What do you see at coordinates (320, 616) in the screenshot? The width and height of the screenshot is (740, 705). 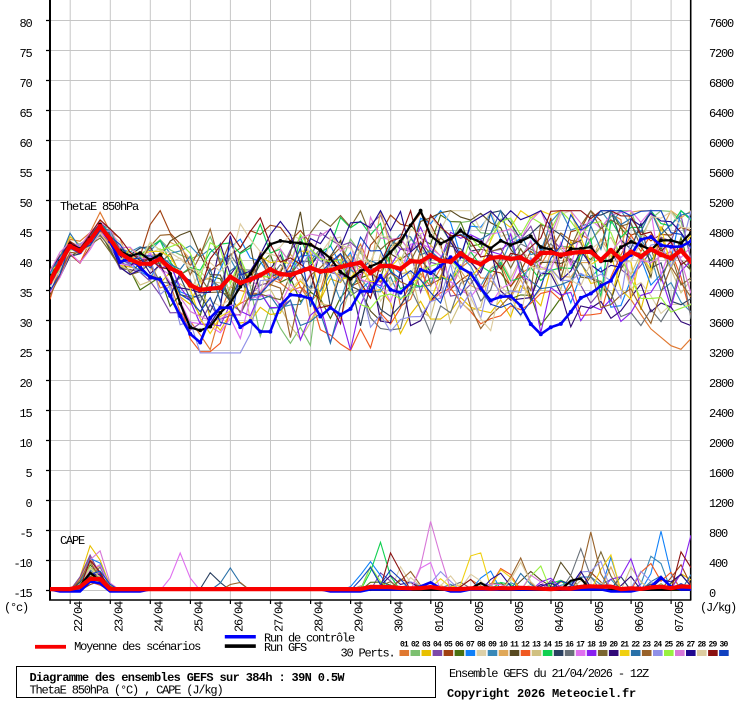 I see `svg-text: 28/04` at bounding box center [320, 616].